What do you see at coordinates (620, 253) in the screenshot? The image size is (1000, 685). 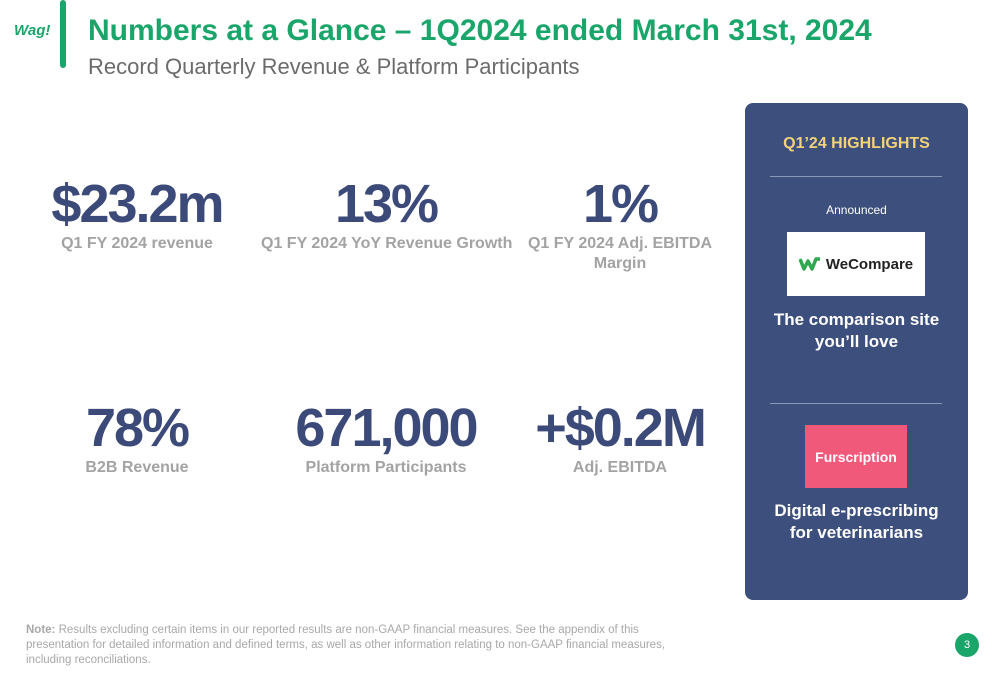 I see `metric-label: Q1 FY 2024 Adj. EBITDA Margin` at bounding box center [620, 253].